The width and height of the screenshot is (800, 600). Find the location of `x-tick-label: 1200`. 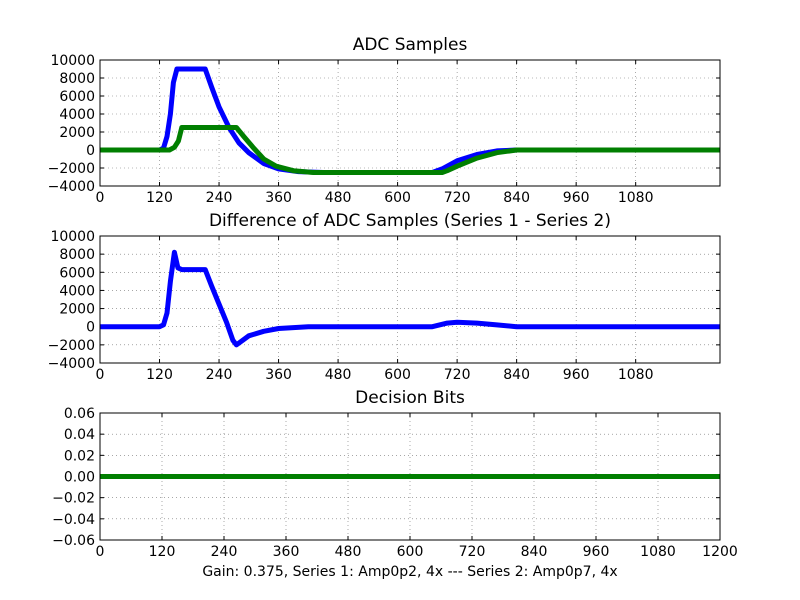

x-tick-label: 1200 is located at coordinates (720, 552).